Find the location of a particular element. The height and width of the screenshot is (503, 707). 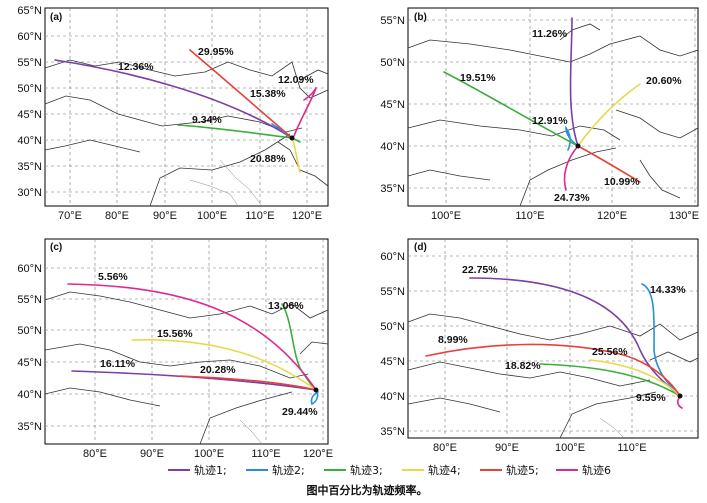

legend-item-4: 轨迹4; is located at coordinates (431, 470).